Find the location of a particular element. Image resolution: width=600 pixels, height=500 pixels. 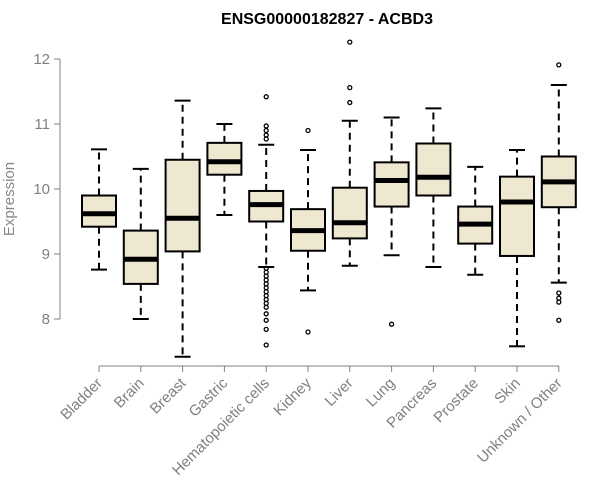

box-skin is located at coordinates (517, 248).